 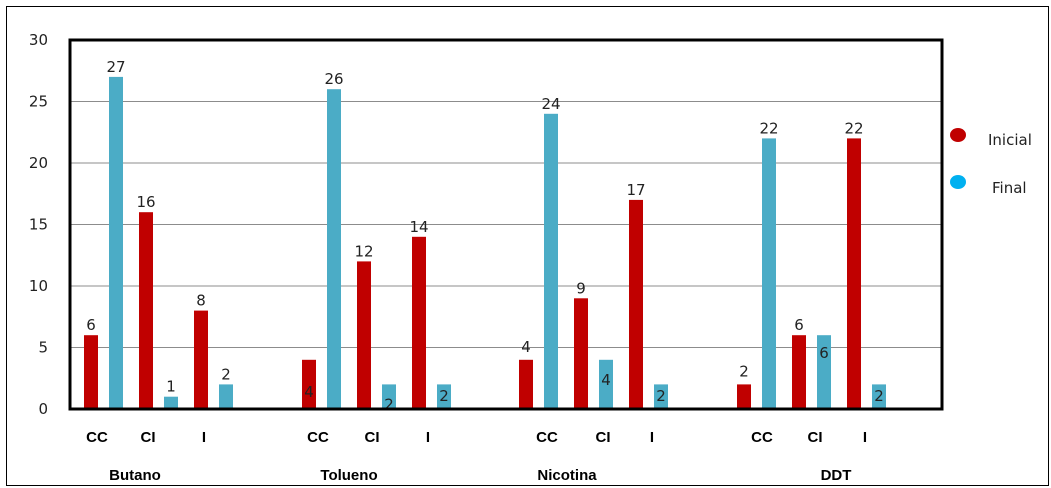 I want to click on legend-marker-inicial, so click(x=958, y=135).